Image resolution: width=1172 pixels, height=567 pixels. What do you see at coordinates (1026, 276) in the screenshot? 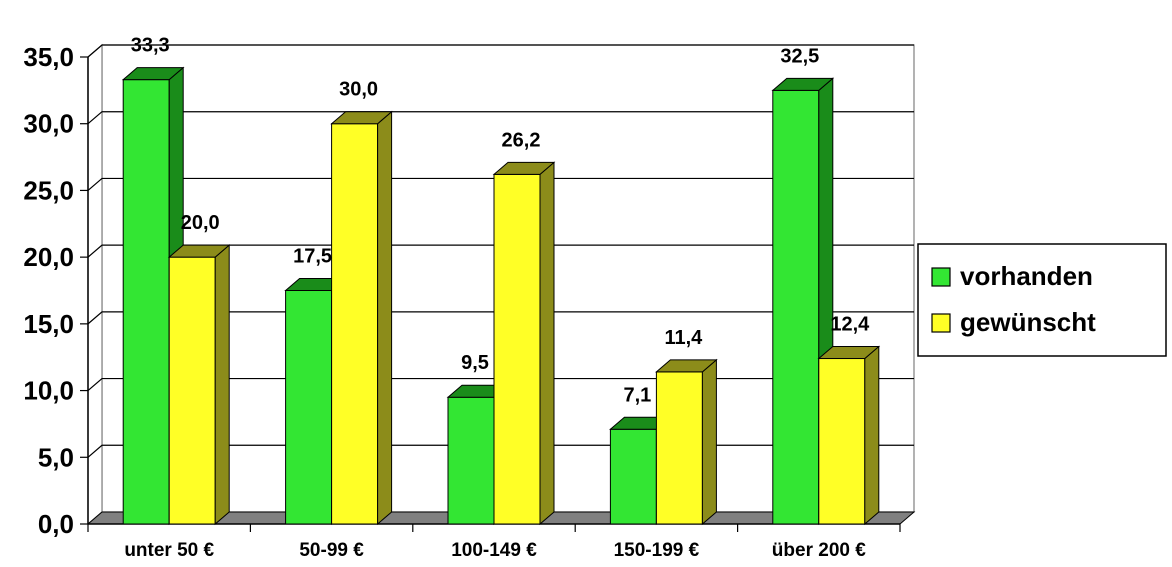
I see `legend-label: vorhanden` at bounding box center [1026, 276].